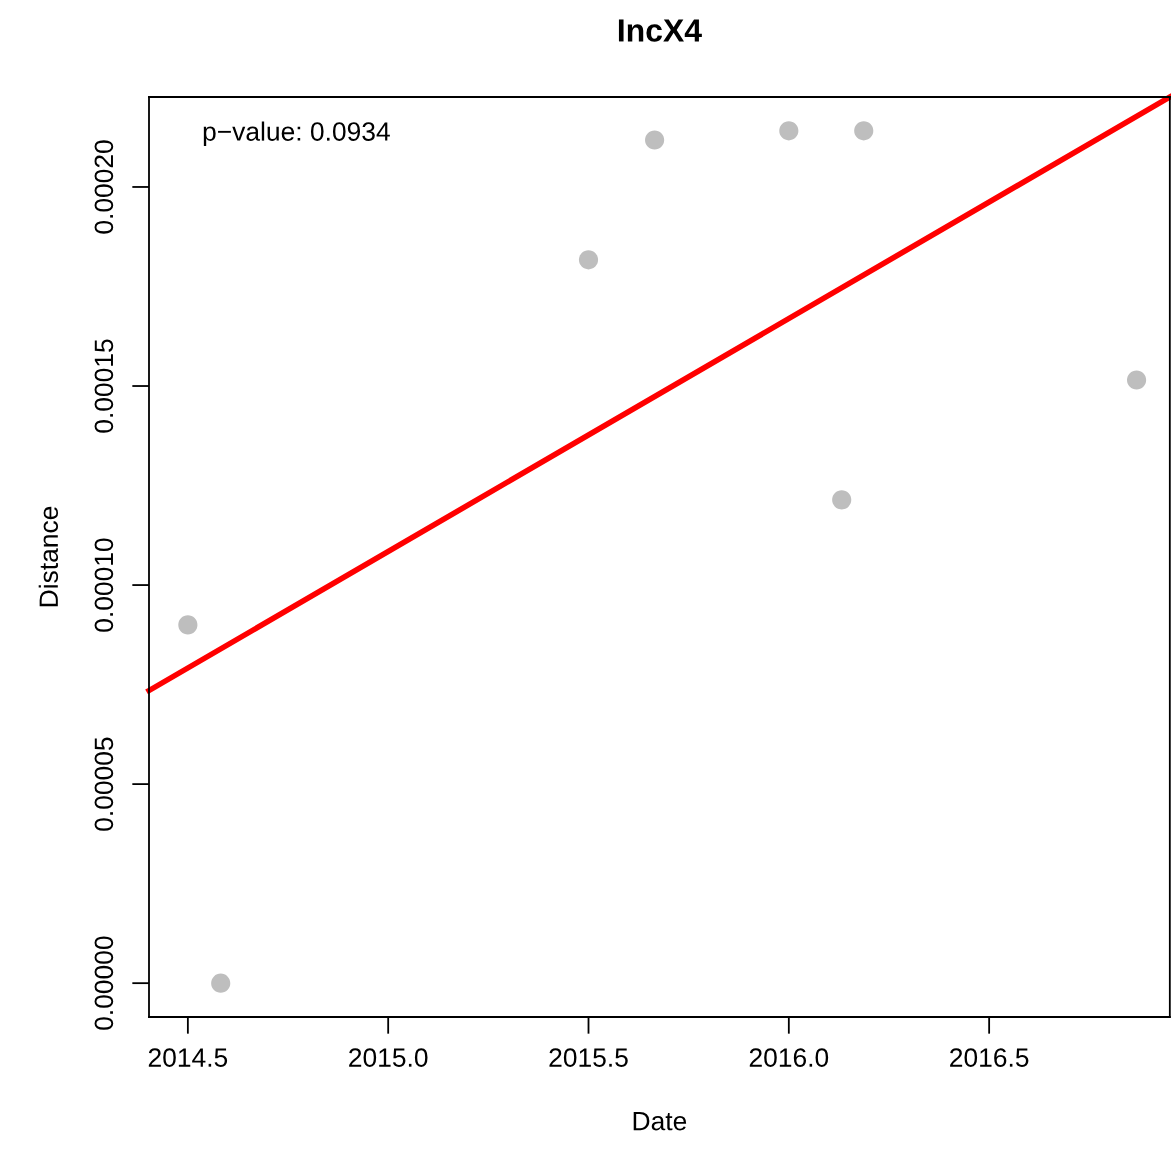 This screenshot has height=1160, width=1171. Describe the element at coordinates (104, 187) in the screenshot. I see `y-tick-label: 0.00020` at that location.